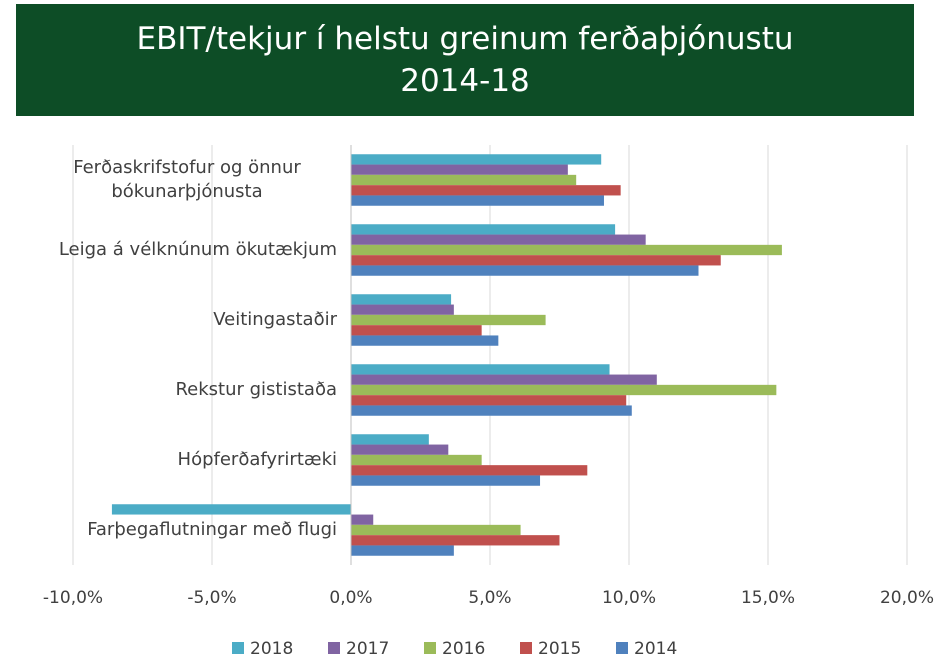  Describe the element at coordinates (275, 319) in the screenshot. I see `y-tick-label: Veitingastaðir` at that location.